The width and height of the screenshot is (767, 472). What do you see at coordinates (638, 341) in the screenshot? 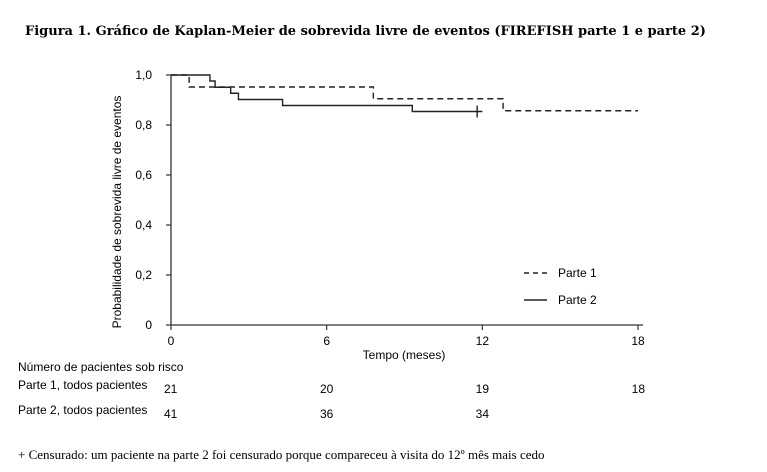
I see `x-tick-label: 18` at bounding box center [638, 341].